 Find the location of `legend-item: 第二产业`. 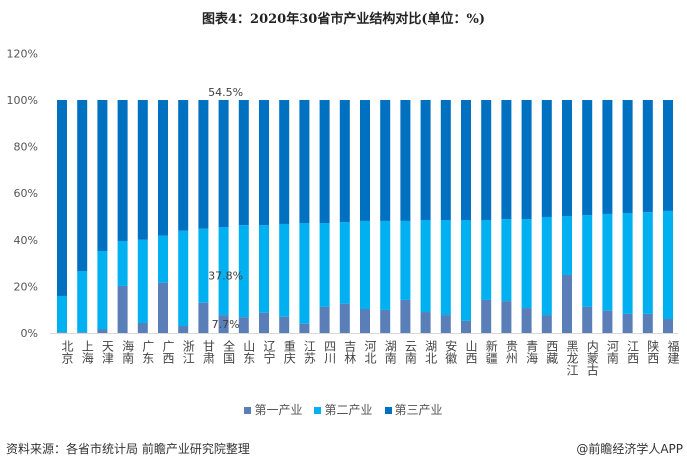

legend-item: 第二产业 is located at coordinates (343, 409).